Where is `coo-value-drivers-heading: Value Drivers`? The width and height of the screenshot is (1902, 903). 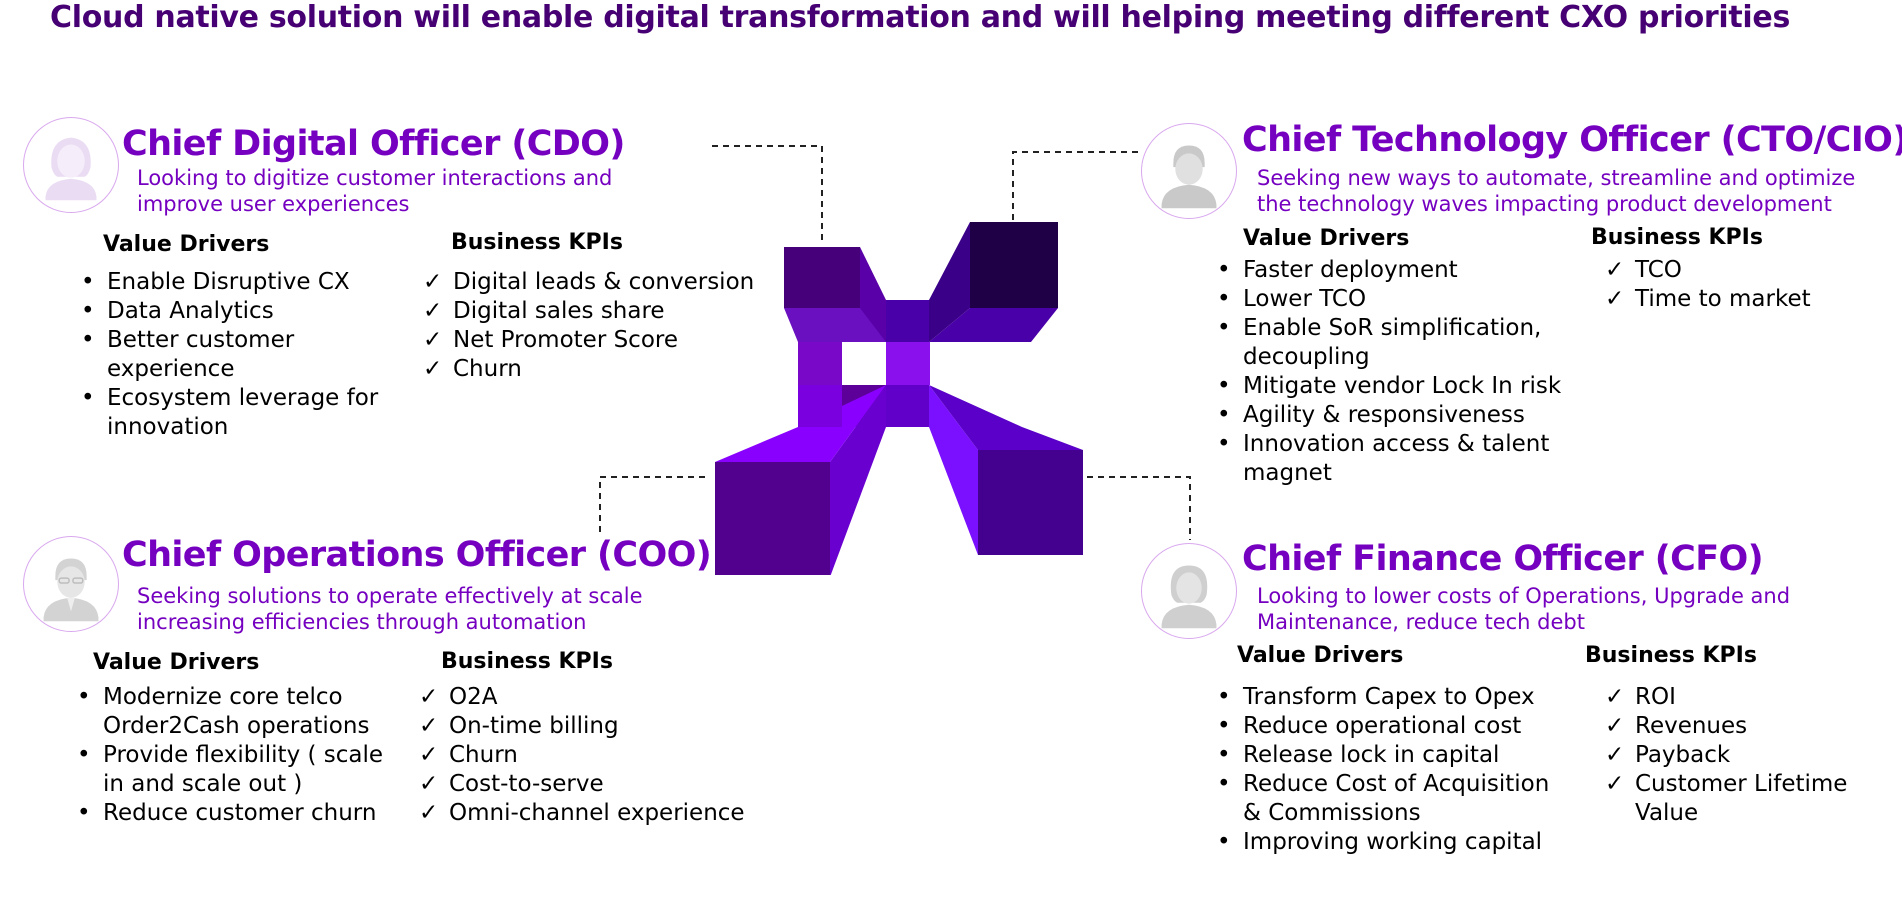 coo-value-drivers-heading: Value Drivers is located at coordinates (176, 662).